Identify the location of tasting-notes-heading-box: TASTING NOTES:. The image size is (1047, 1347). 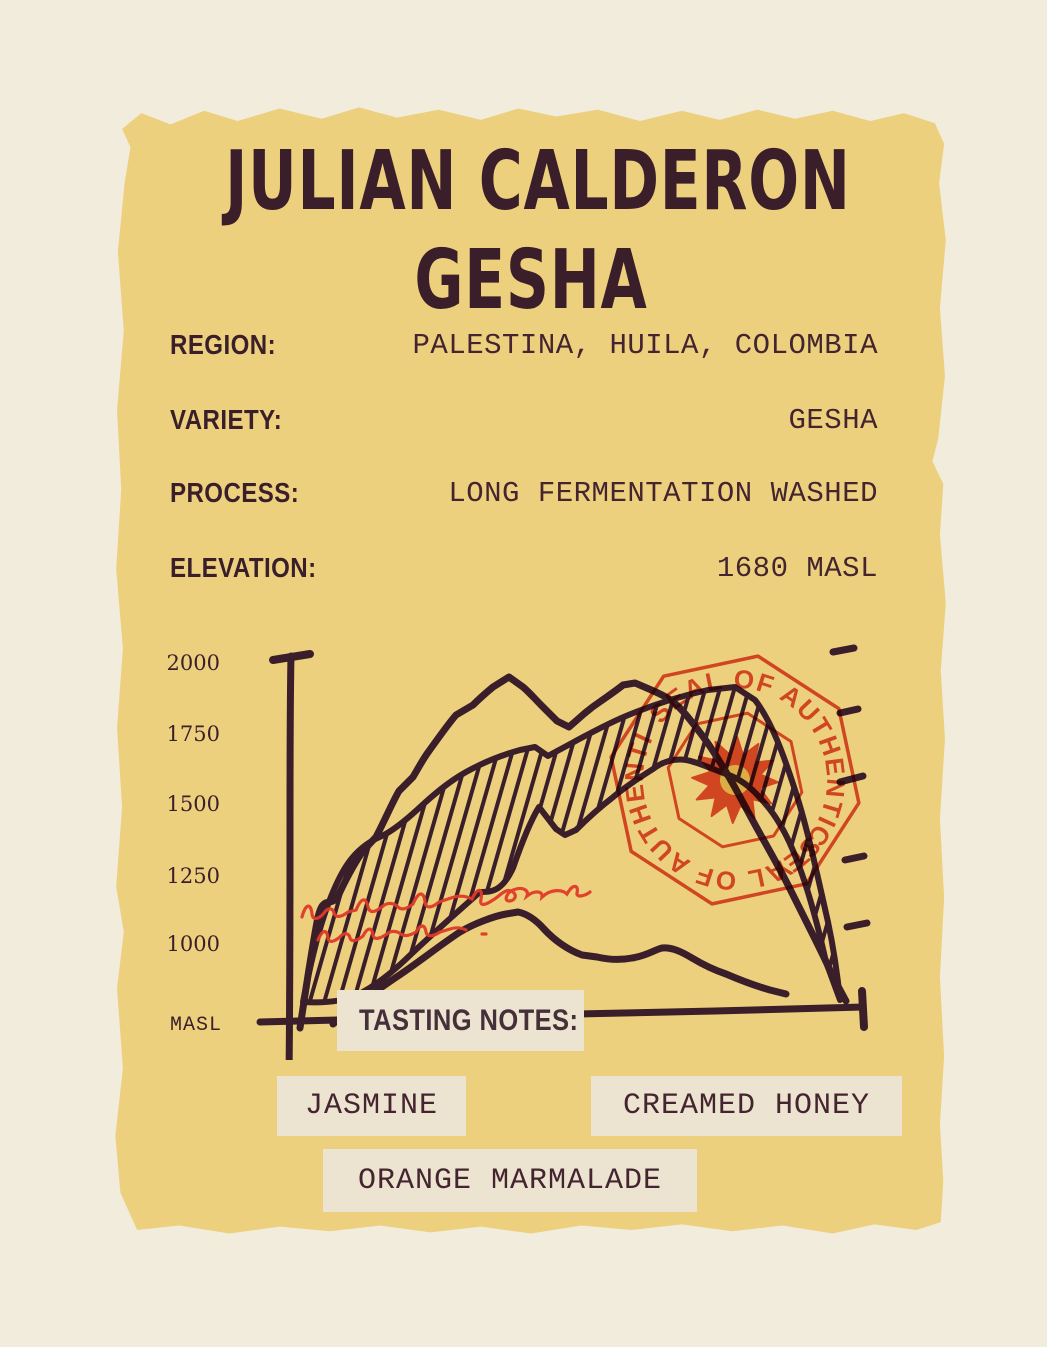
(460, 1020).